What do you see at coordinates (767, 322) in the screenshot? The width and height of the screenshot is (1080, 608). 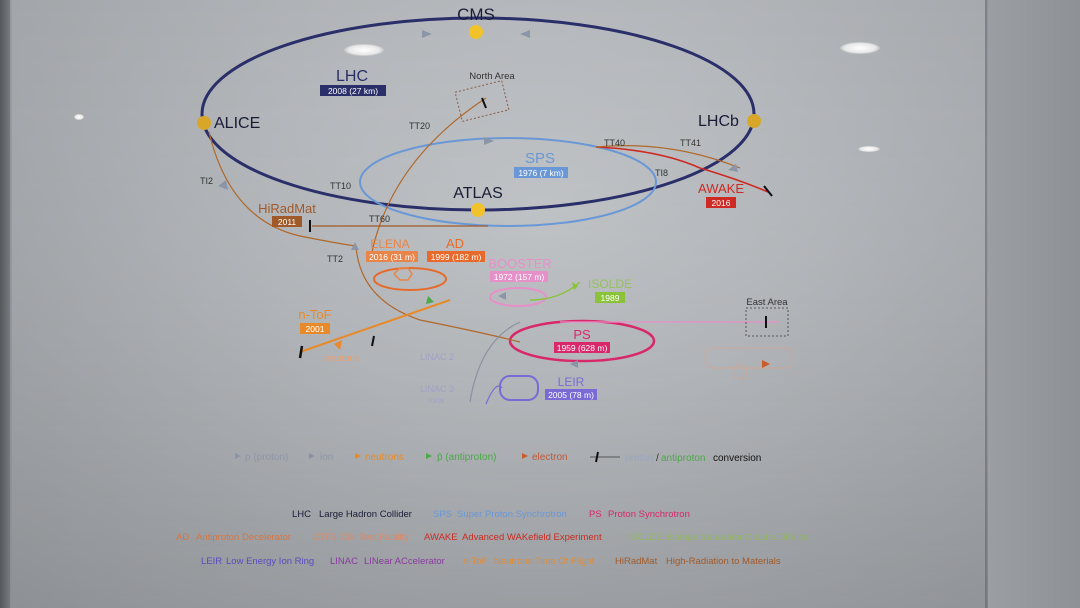 I see `east-area-box` at bounding box center [767, 322].